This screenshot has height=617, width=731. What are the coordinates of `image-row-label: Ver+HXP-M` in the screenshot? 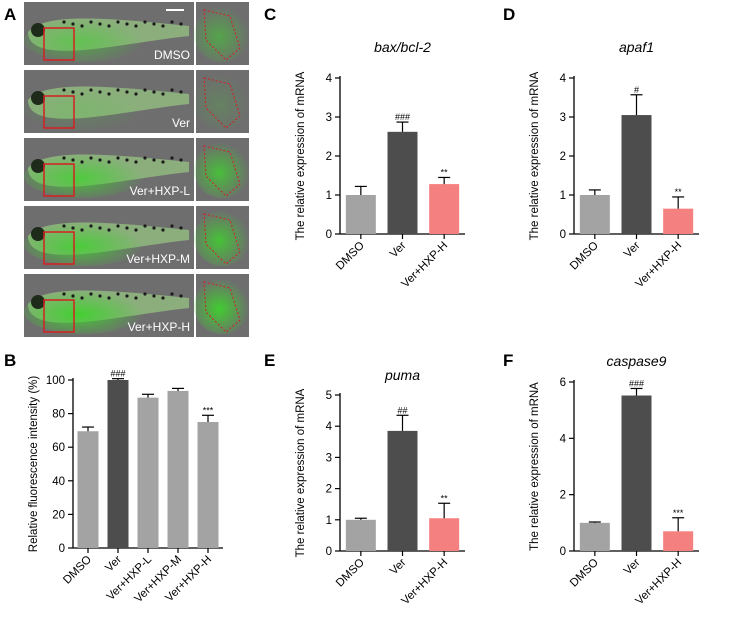 It's located at (158, 259).